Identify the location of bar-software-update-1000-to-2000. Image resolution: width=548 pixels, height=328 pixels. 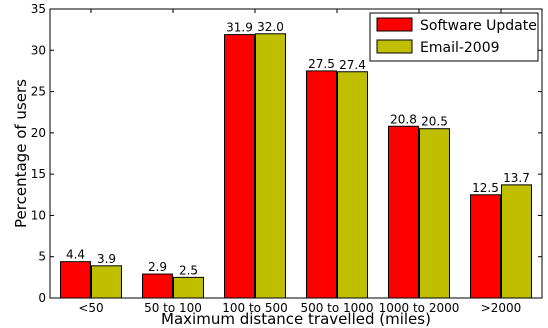
(403, 212).